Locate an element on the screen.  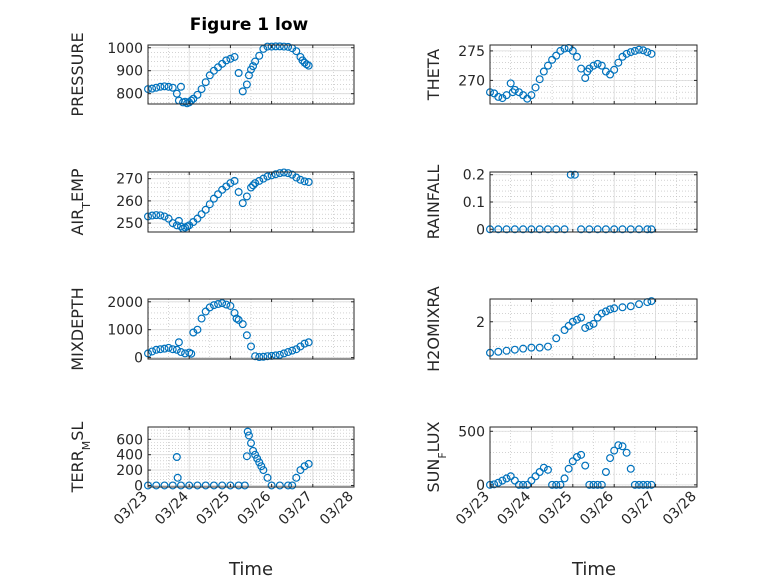
x-tick-label: 03/24 is located at coordinates (172, 508).